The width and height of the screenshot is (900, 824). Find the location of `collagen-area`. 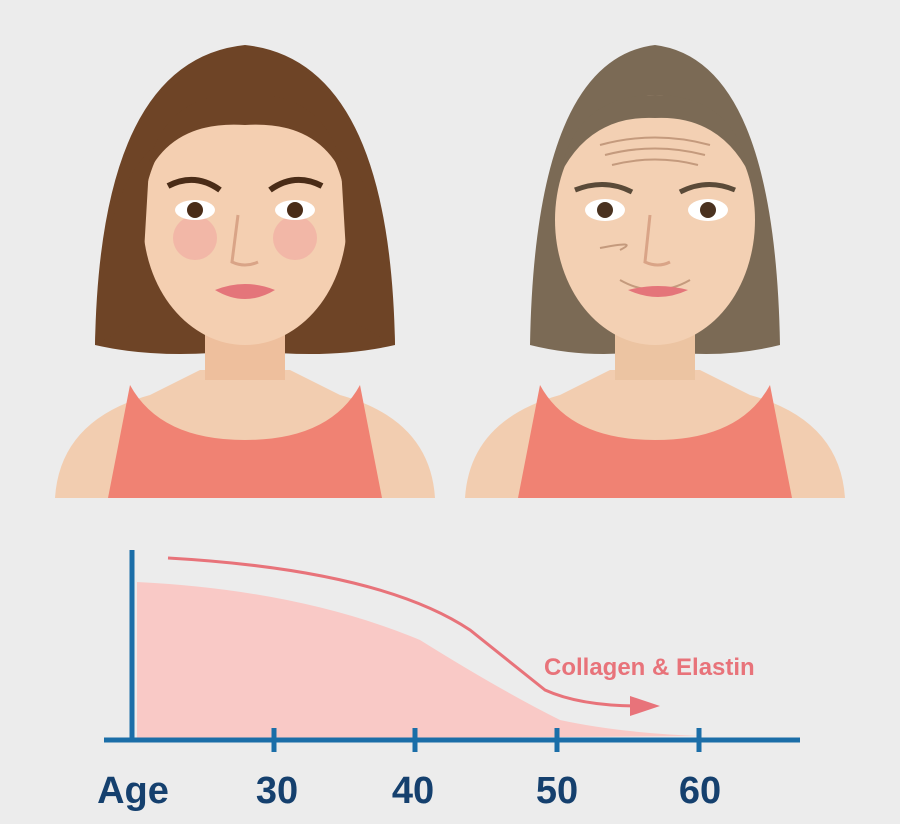

collagen-area is located at coordinates (418, 661).